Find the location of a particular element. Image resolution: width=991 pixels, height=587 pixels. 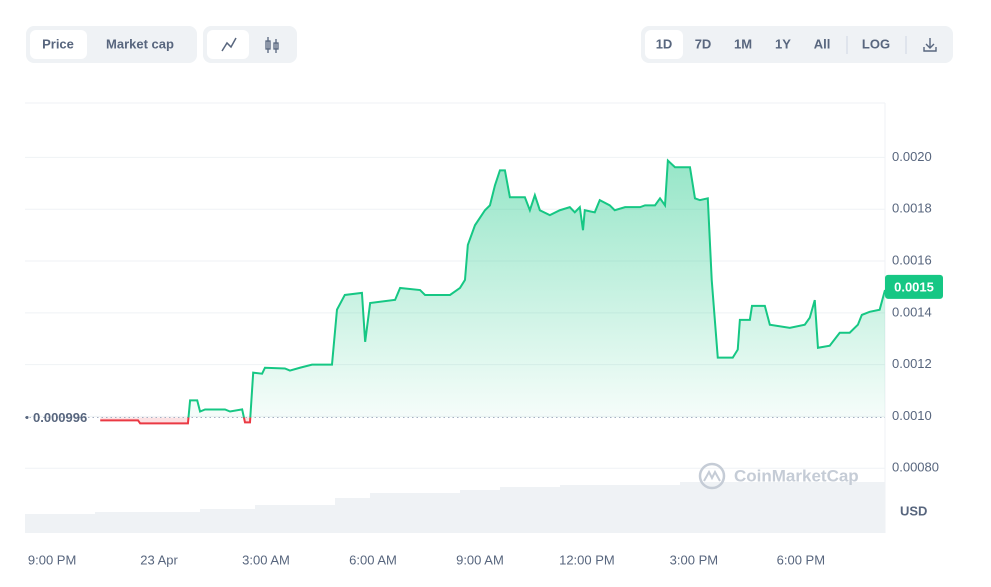

x-tick-label: 3:00 PM is located at coordinates (694, 559).